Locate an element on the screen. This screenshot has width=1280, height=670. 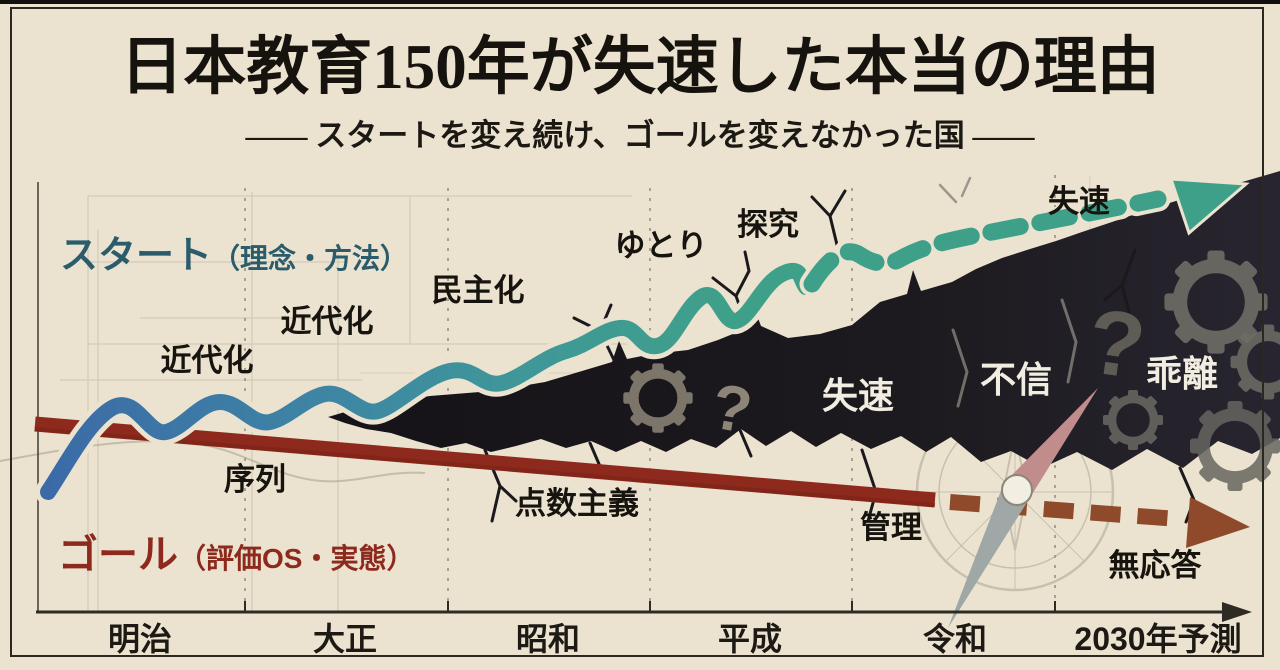
start-series-name: スタート is located at coordinates (136, 256).